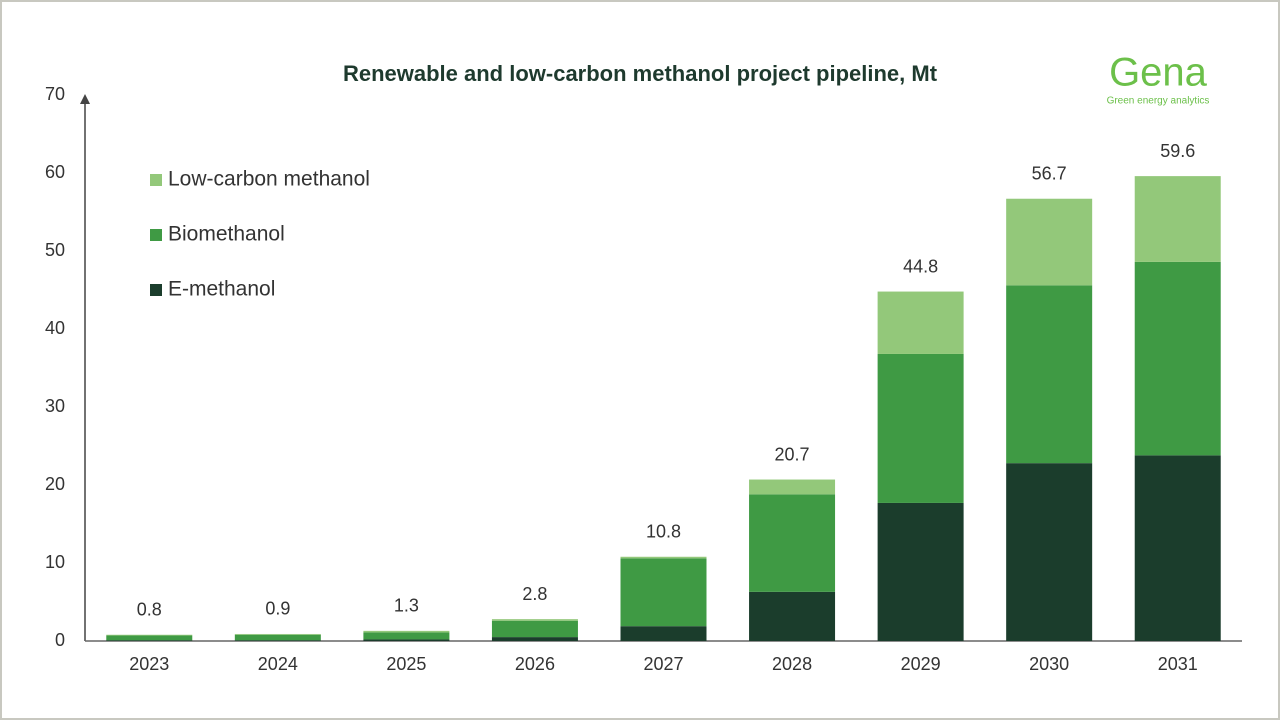  I want to click on y-tick-label: 30, so click(55, 406).